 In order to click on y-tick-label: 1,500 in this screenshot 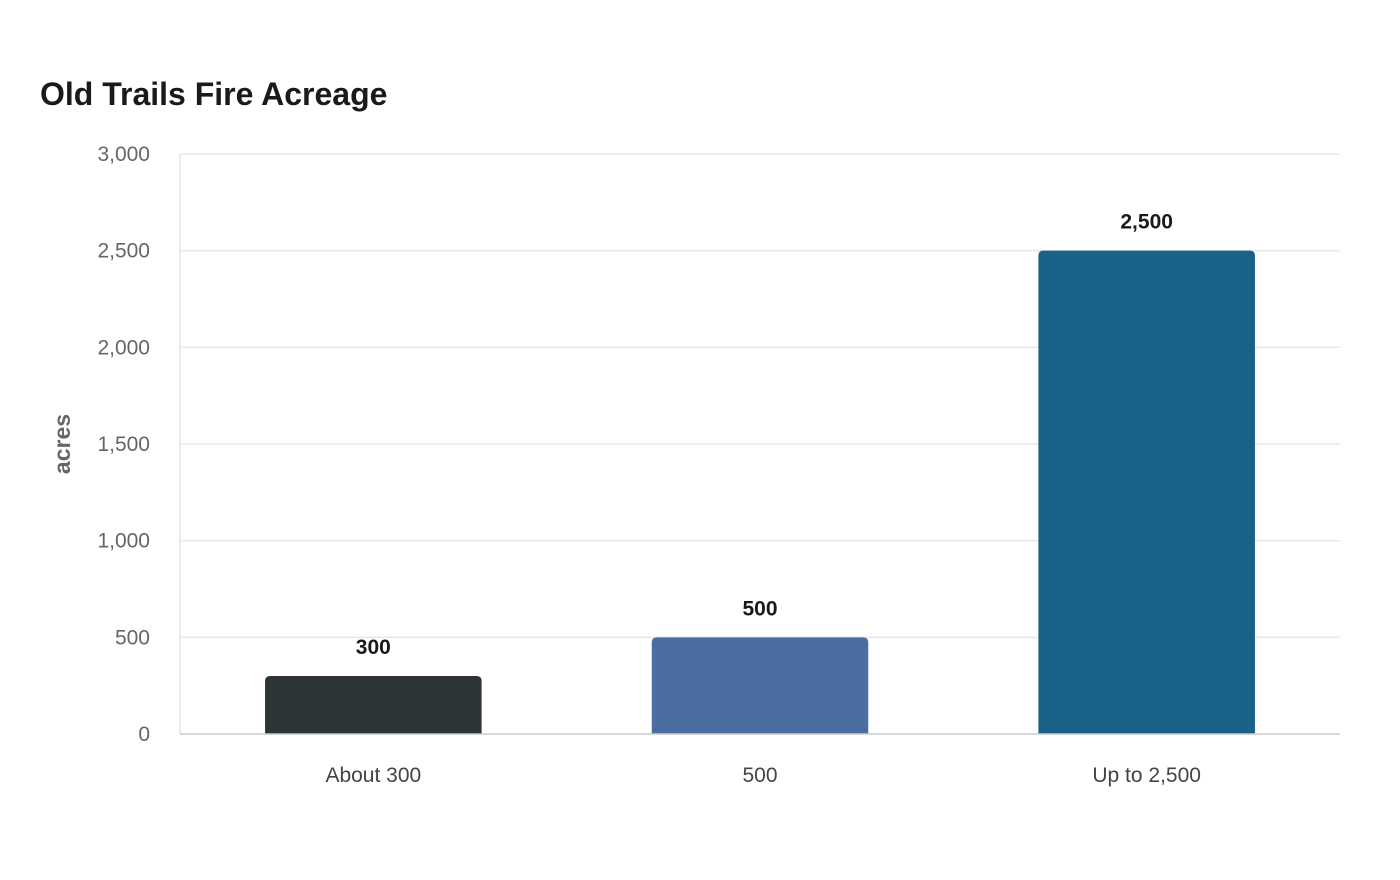, I will do `click(123, 444)`.